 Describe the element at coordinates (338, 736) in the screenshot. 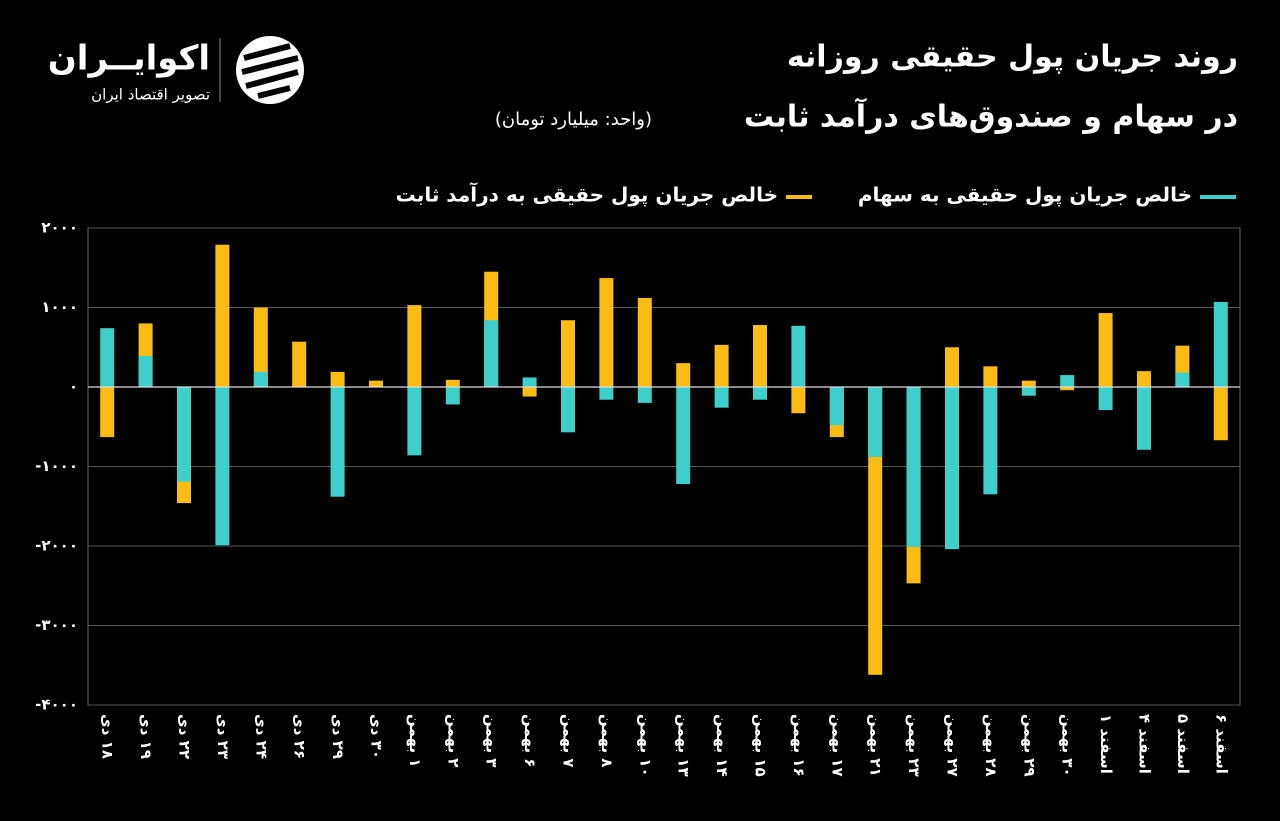

I see `x-tick-label: ۲۹ دی` at that location.